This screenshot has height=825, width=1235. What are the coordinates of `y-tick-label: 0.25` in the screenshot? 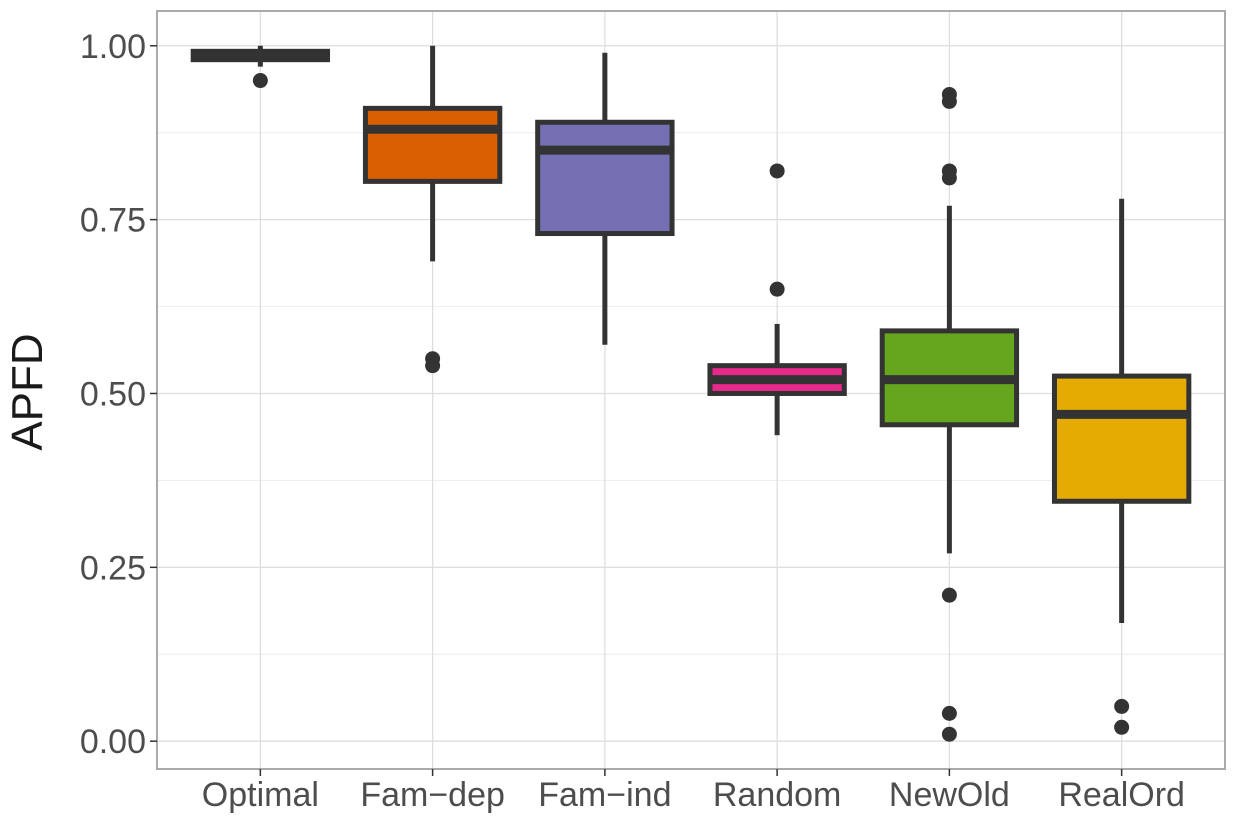 It's located at (113, 568).